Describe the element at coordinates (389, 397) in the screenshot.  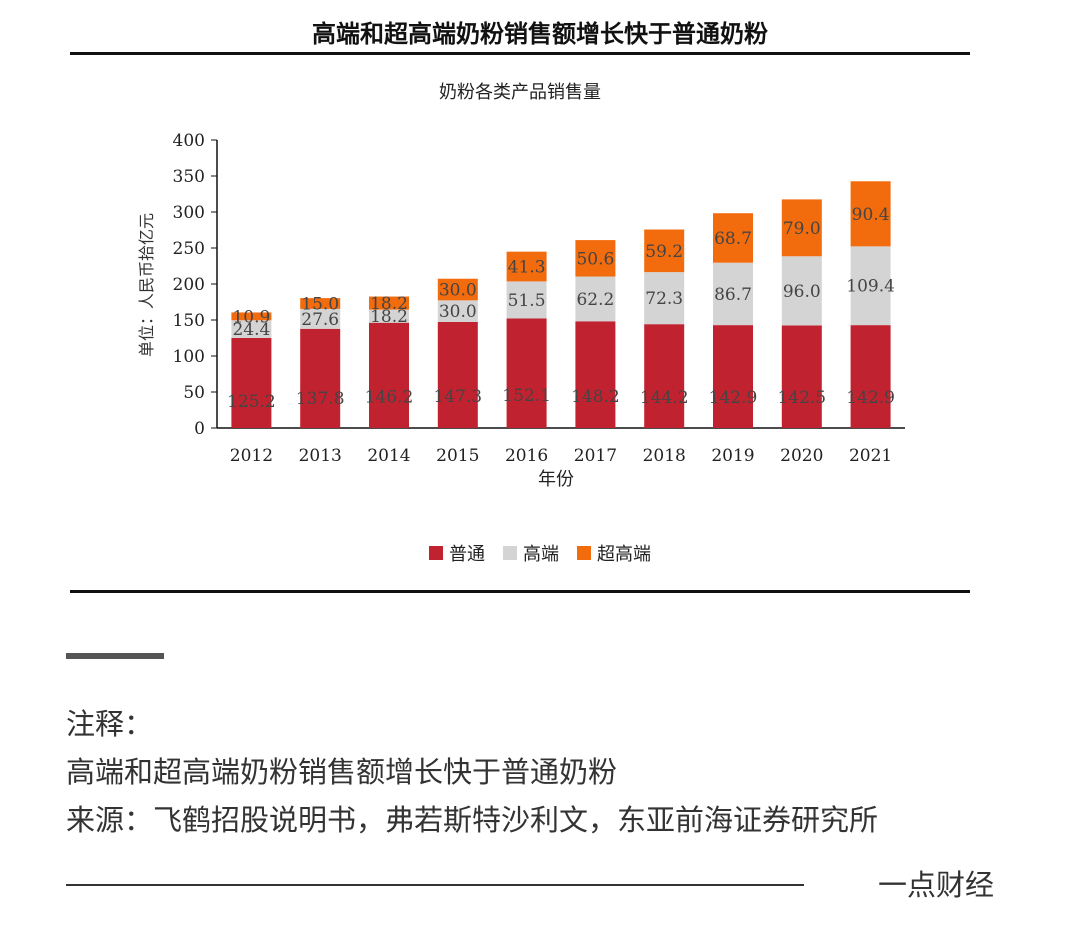
I see `data-label: 146.2` at that location.